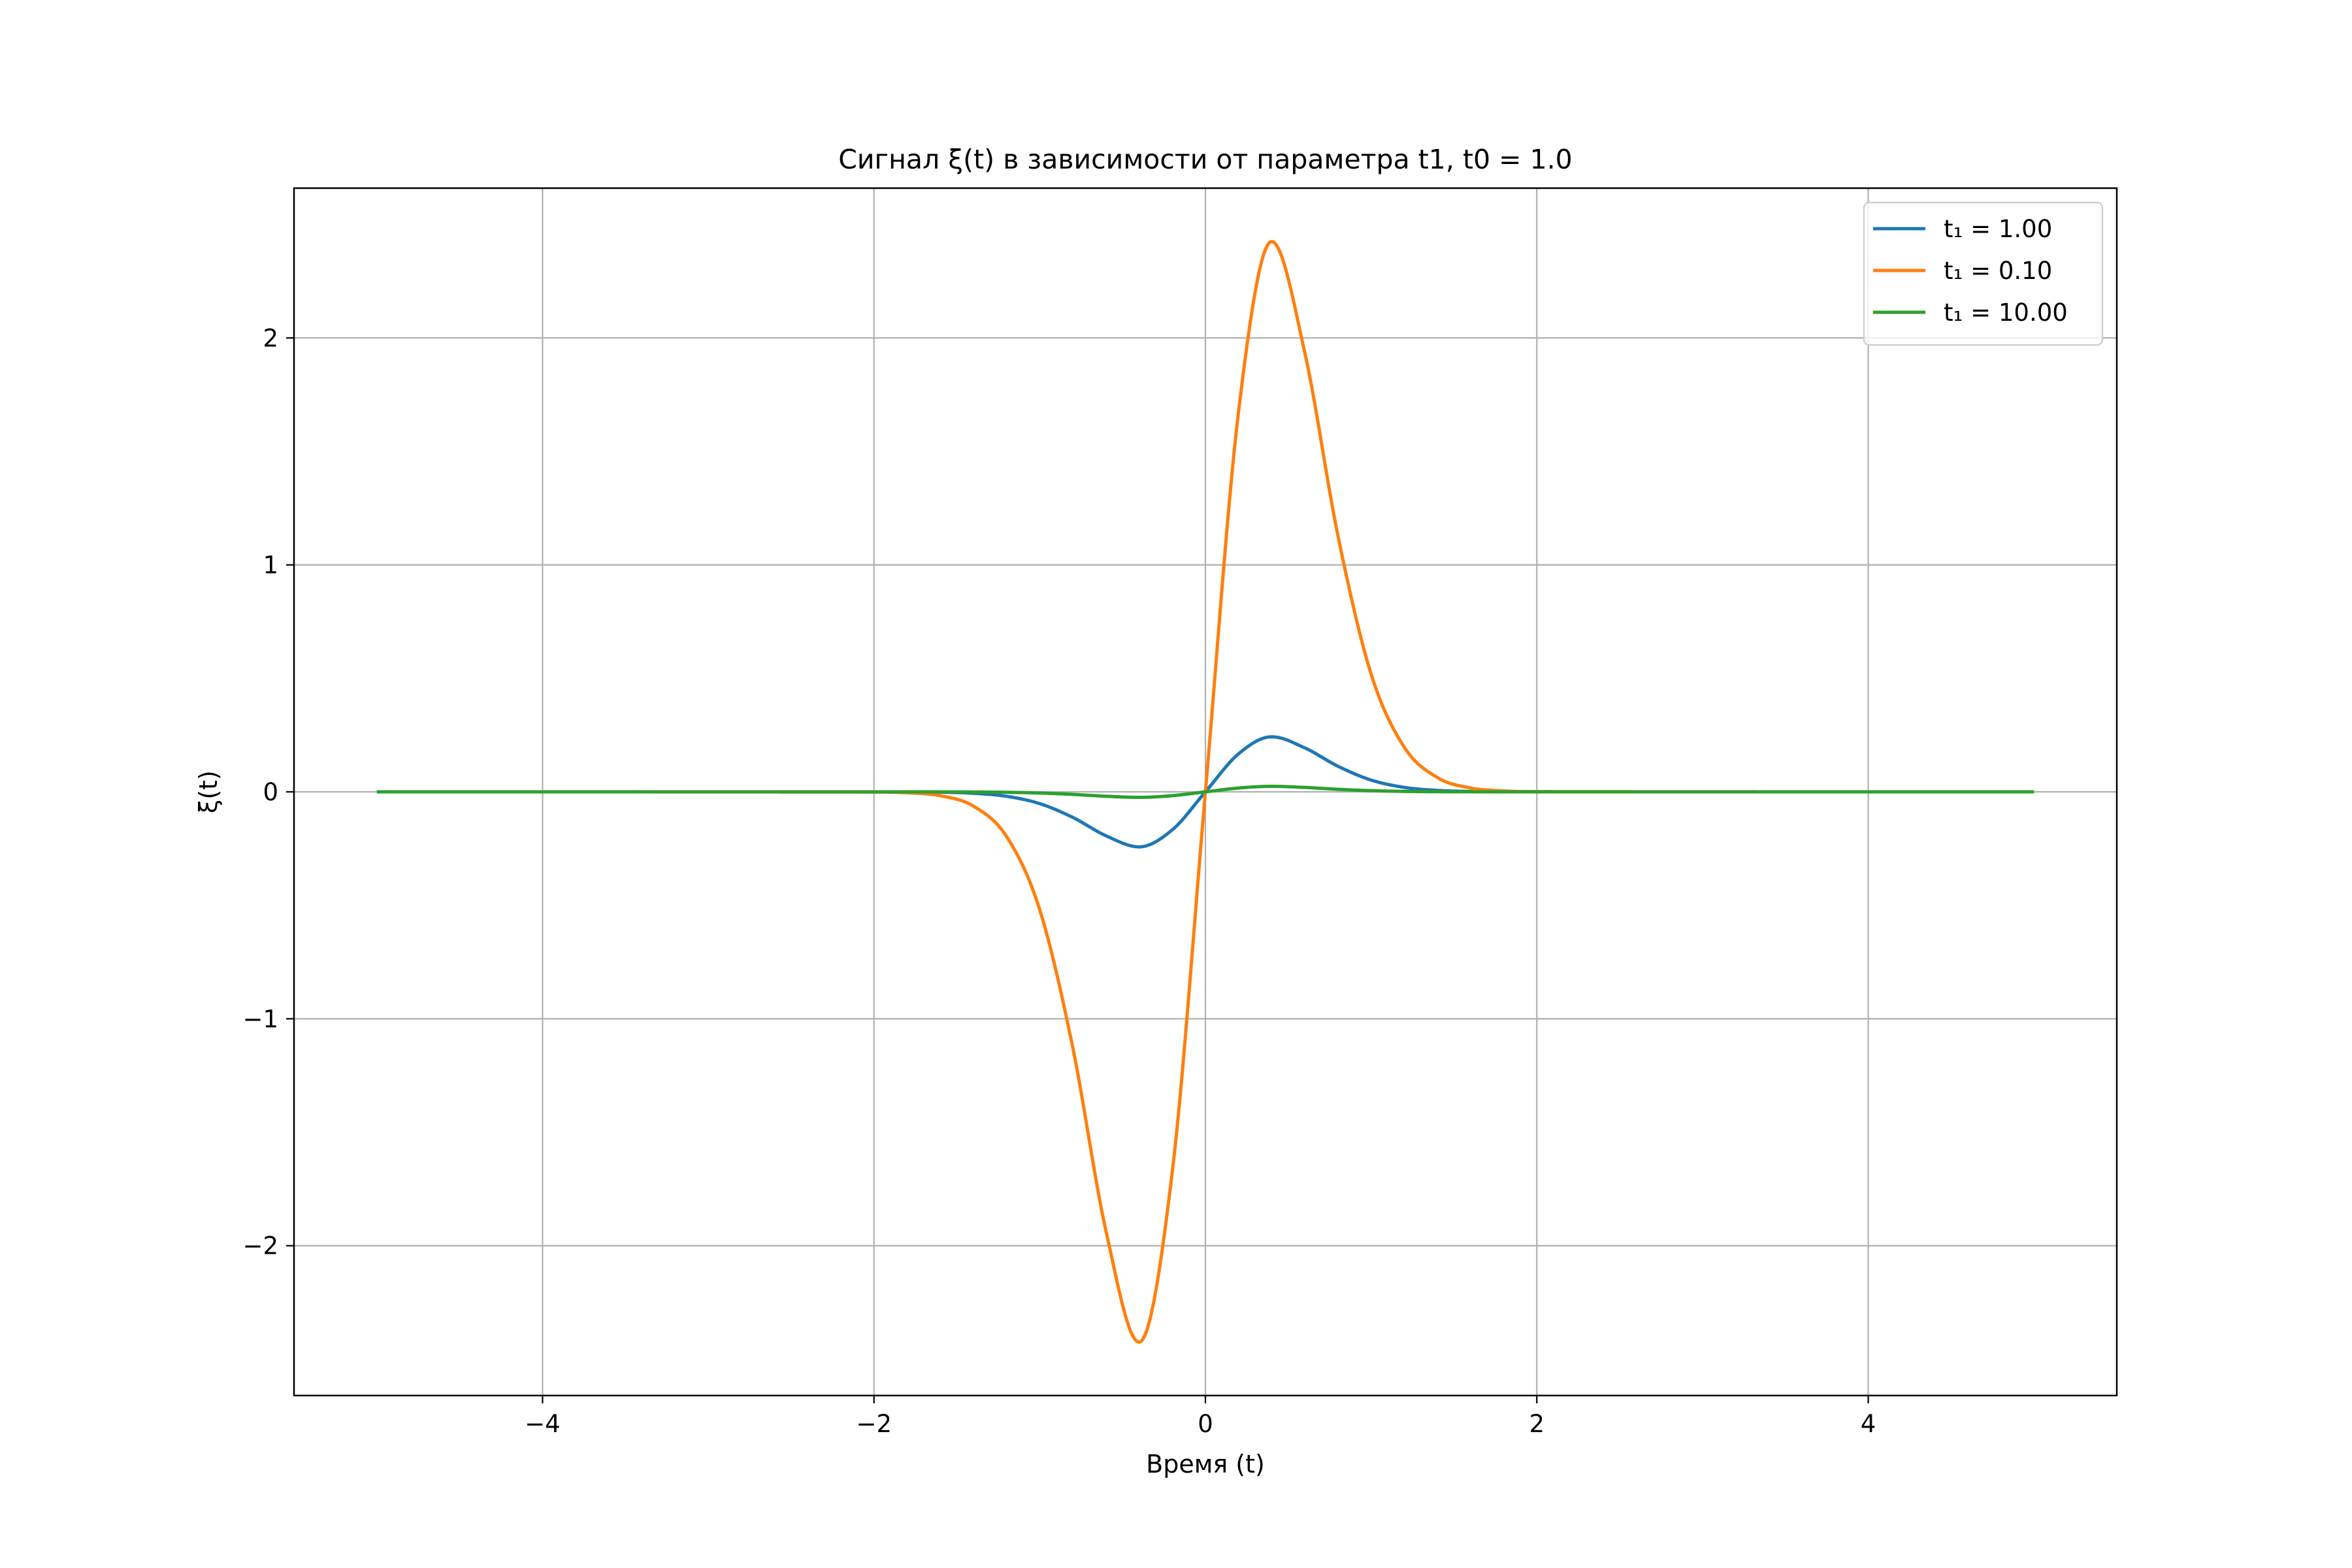  What do you see at coordinates (270, 338) in the screenshot?
I see `y-tick-label-4: 2` at bounding box center [270, 338].